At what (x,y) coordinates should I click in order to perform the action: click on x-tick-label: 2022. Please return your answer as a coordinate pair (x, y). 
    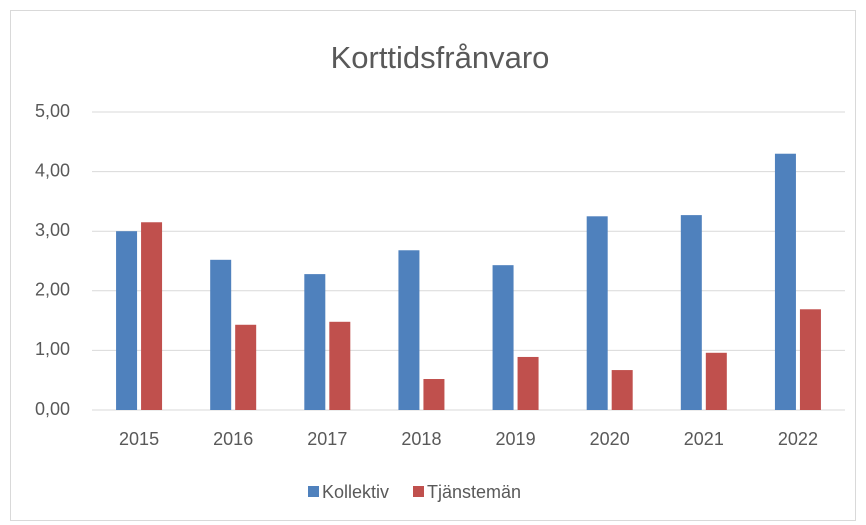
    Looking at the image, I should click on (798, 439).